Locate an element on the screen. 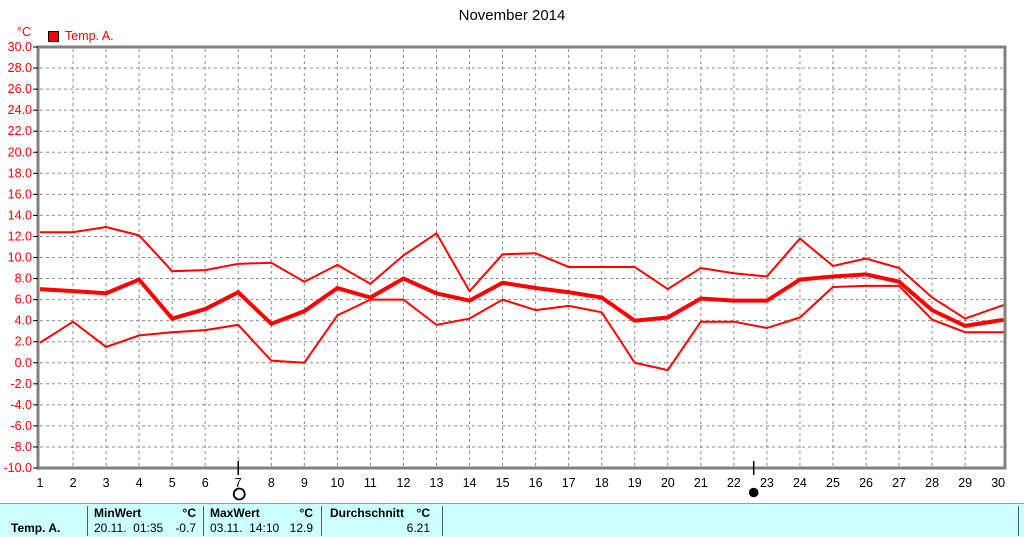  x-axis-day-label: 6 is located at coordinates (205, 483).